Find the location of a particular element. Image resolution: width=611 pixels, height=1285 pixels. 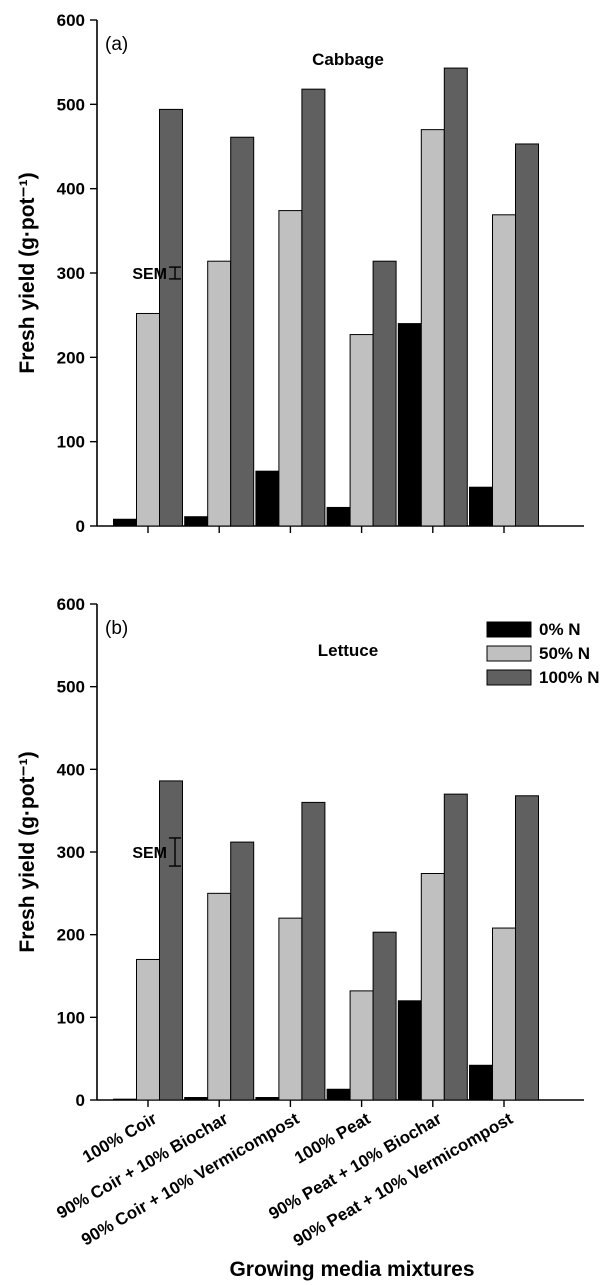

legend: 0% N 50% N 100% N is located at coordinates (542, 653).